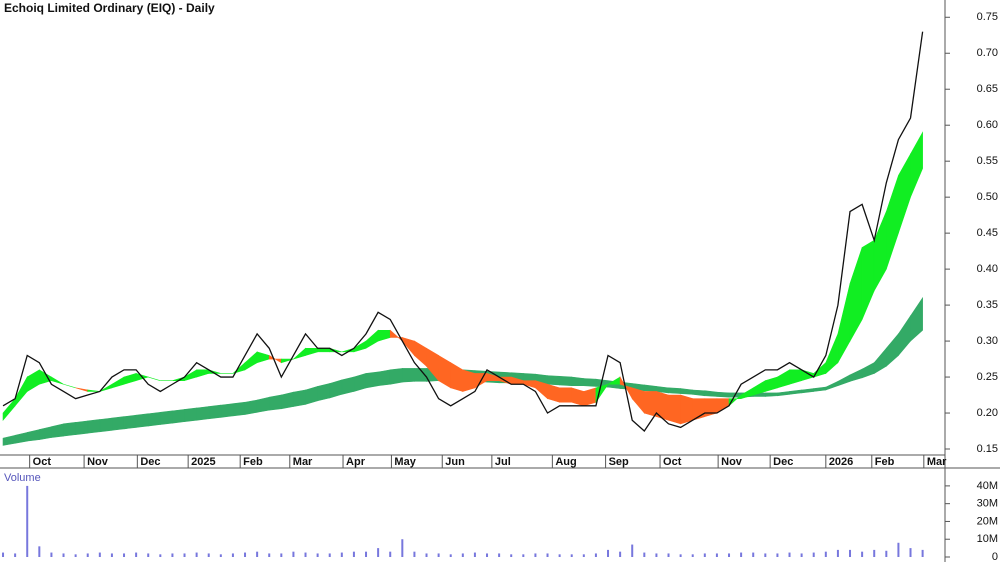  I want to click on x-tick-label: Jul, so click(503, 462).